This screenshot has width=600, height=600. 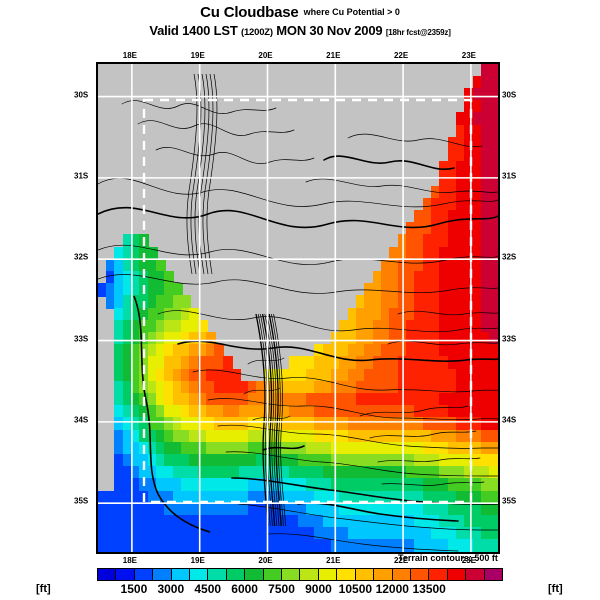 What do you see at coordinates (448, 558) in the screenshot?
I see `terrain-contour-note: Terrain contours: 500 ft` at bounding box center [448, 558].